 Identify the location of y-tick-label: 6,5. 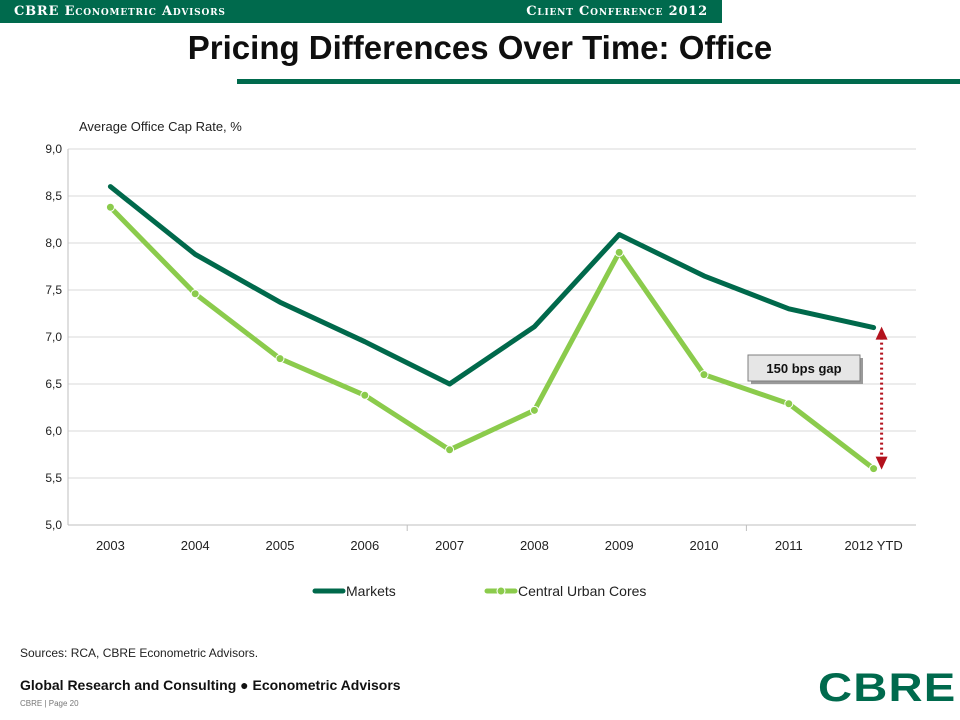
(53, 384).